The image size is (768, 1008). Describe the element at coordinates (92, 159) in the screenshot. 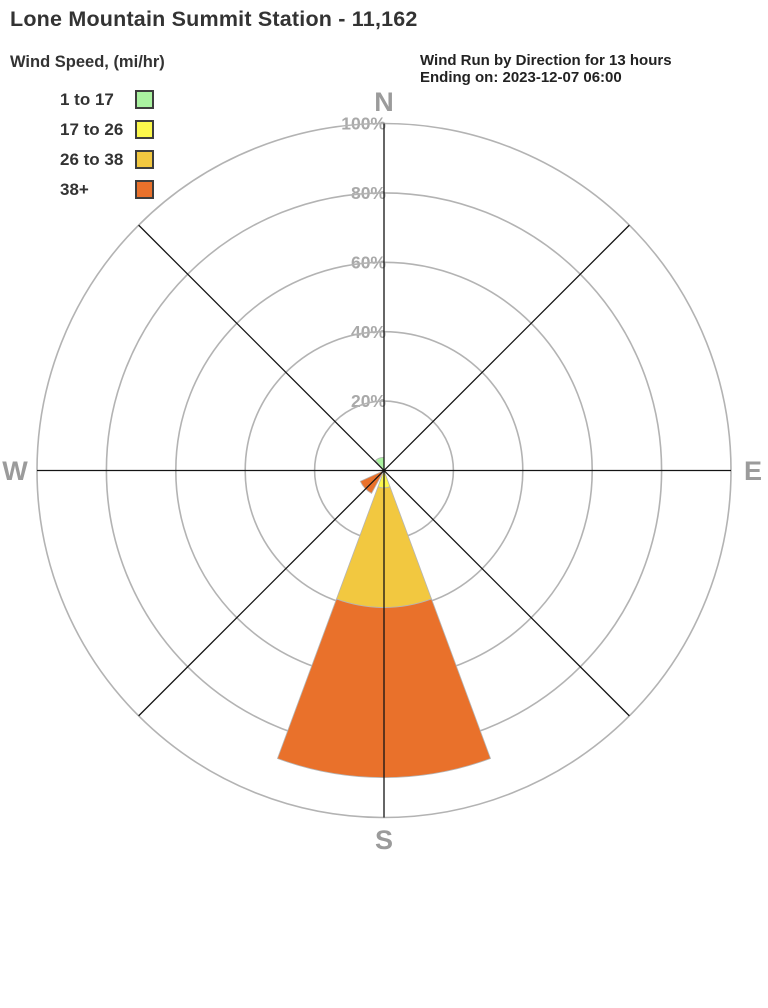

I see `legend-label: 26 to 38` at that location.